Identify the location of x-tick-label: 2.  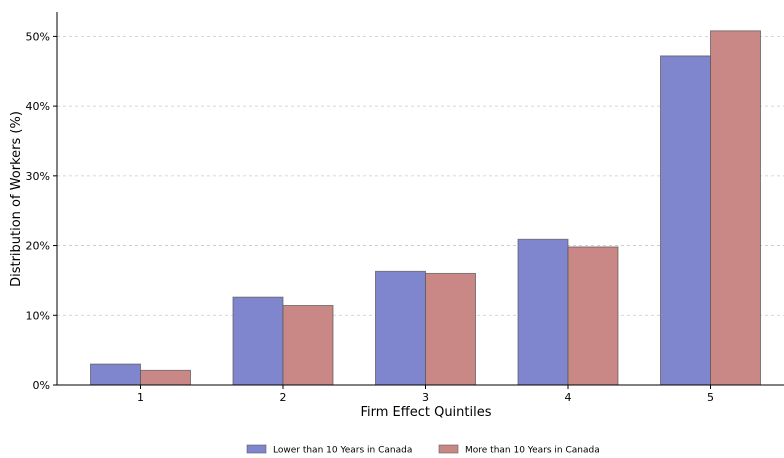
(283, 397).